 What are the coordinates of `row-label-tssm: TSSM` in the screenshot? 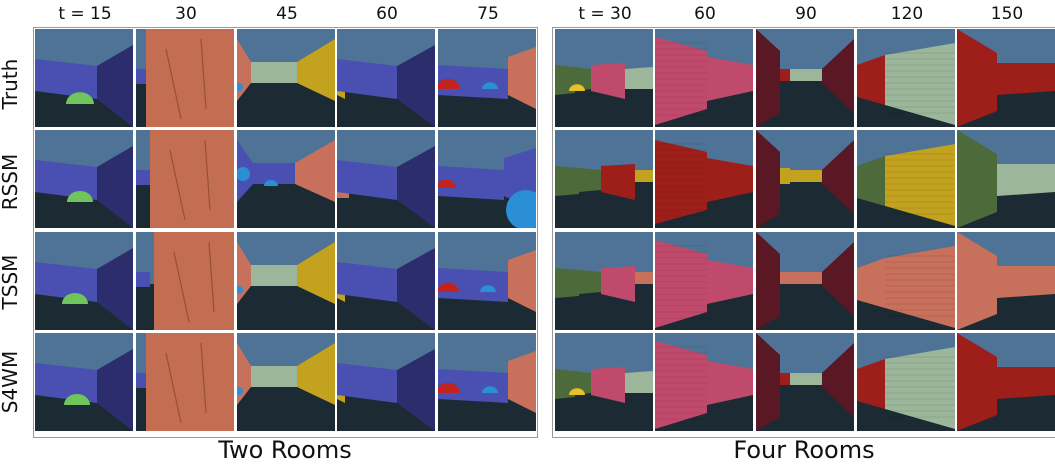 It's located at (11, 282).